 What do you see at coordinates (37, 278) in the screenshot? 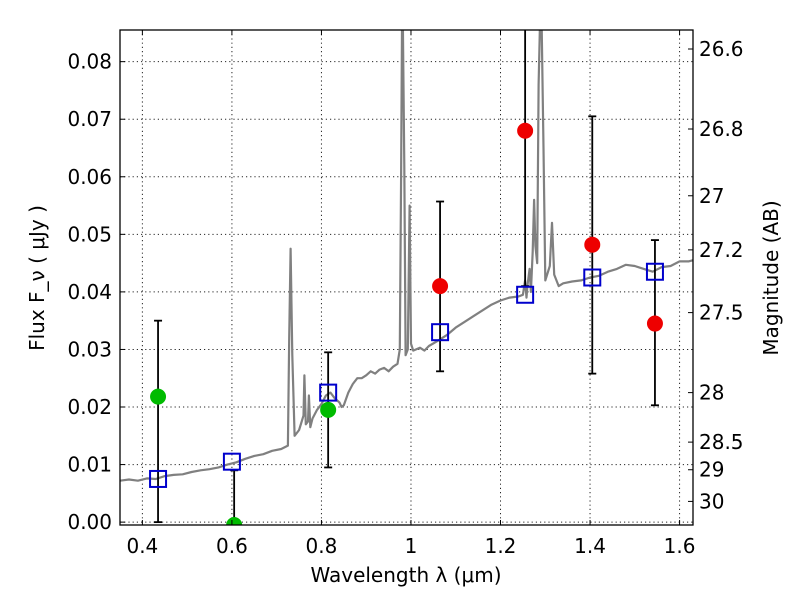
I see `y-axis-title: Flux F_ν ( μJy )` at bounding box center [37, 278].